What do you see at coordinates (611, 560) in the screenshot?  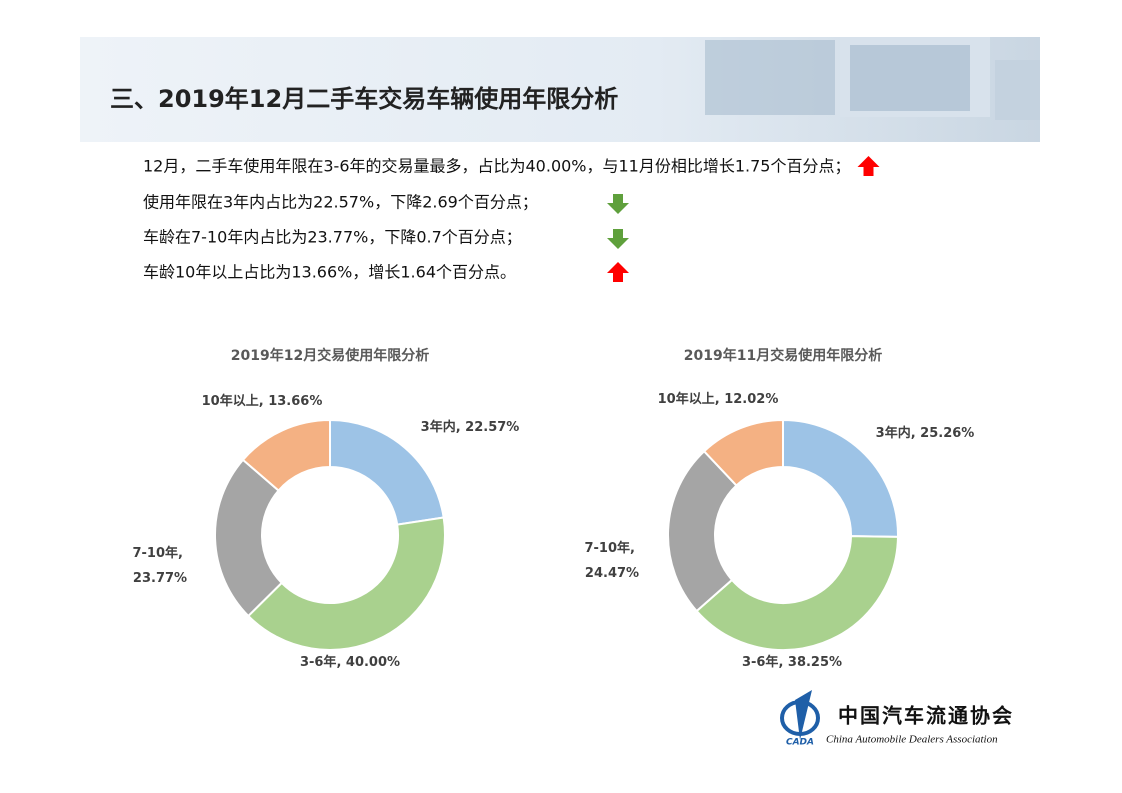 I see `data-label: 7-10年, 24.47%` at bounding box center [611, 560].